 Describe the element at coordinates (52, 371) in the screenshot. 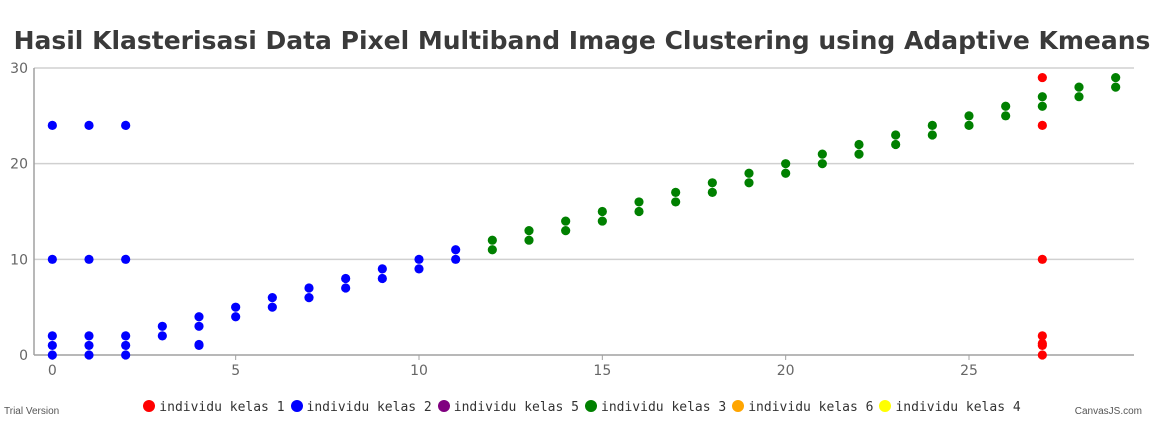

I see `x-tick-label: 0` at that location.